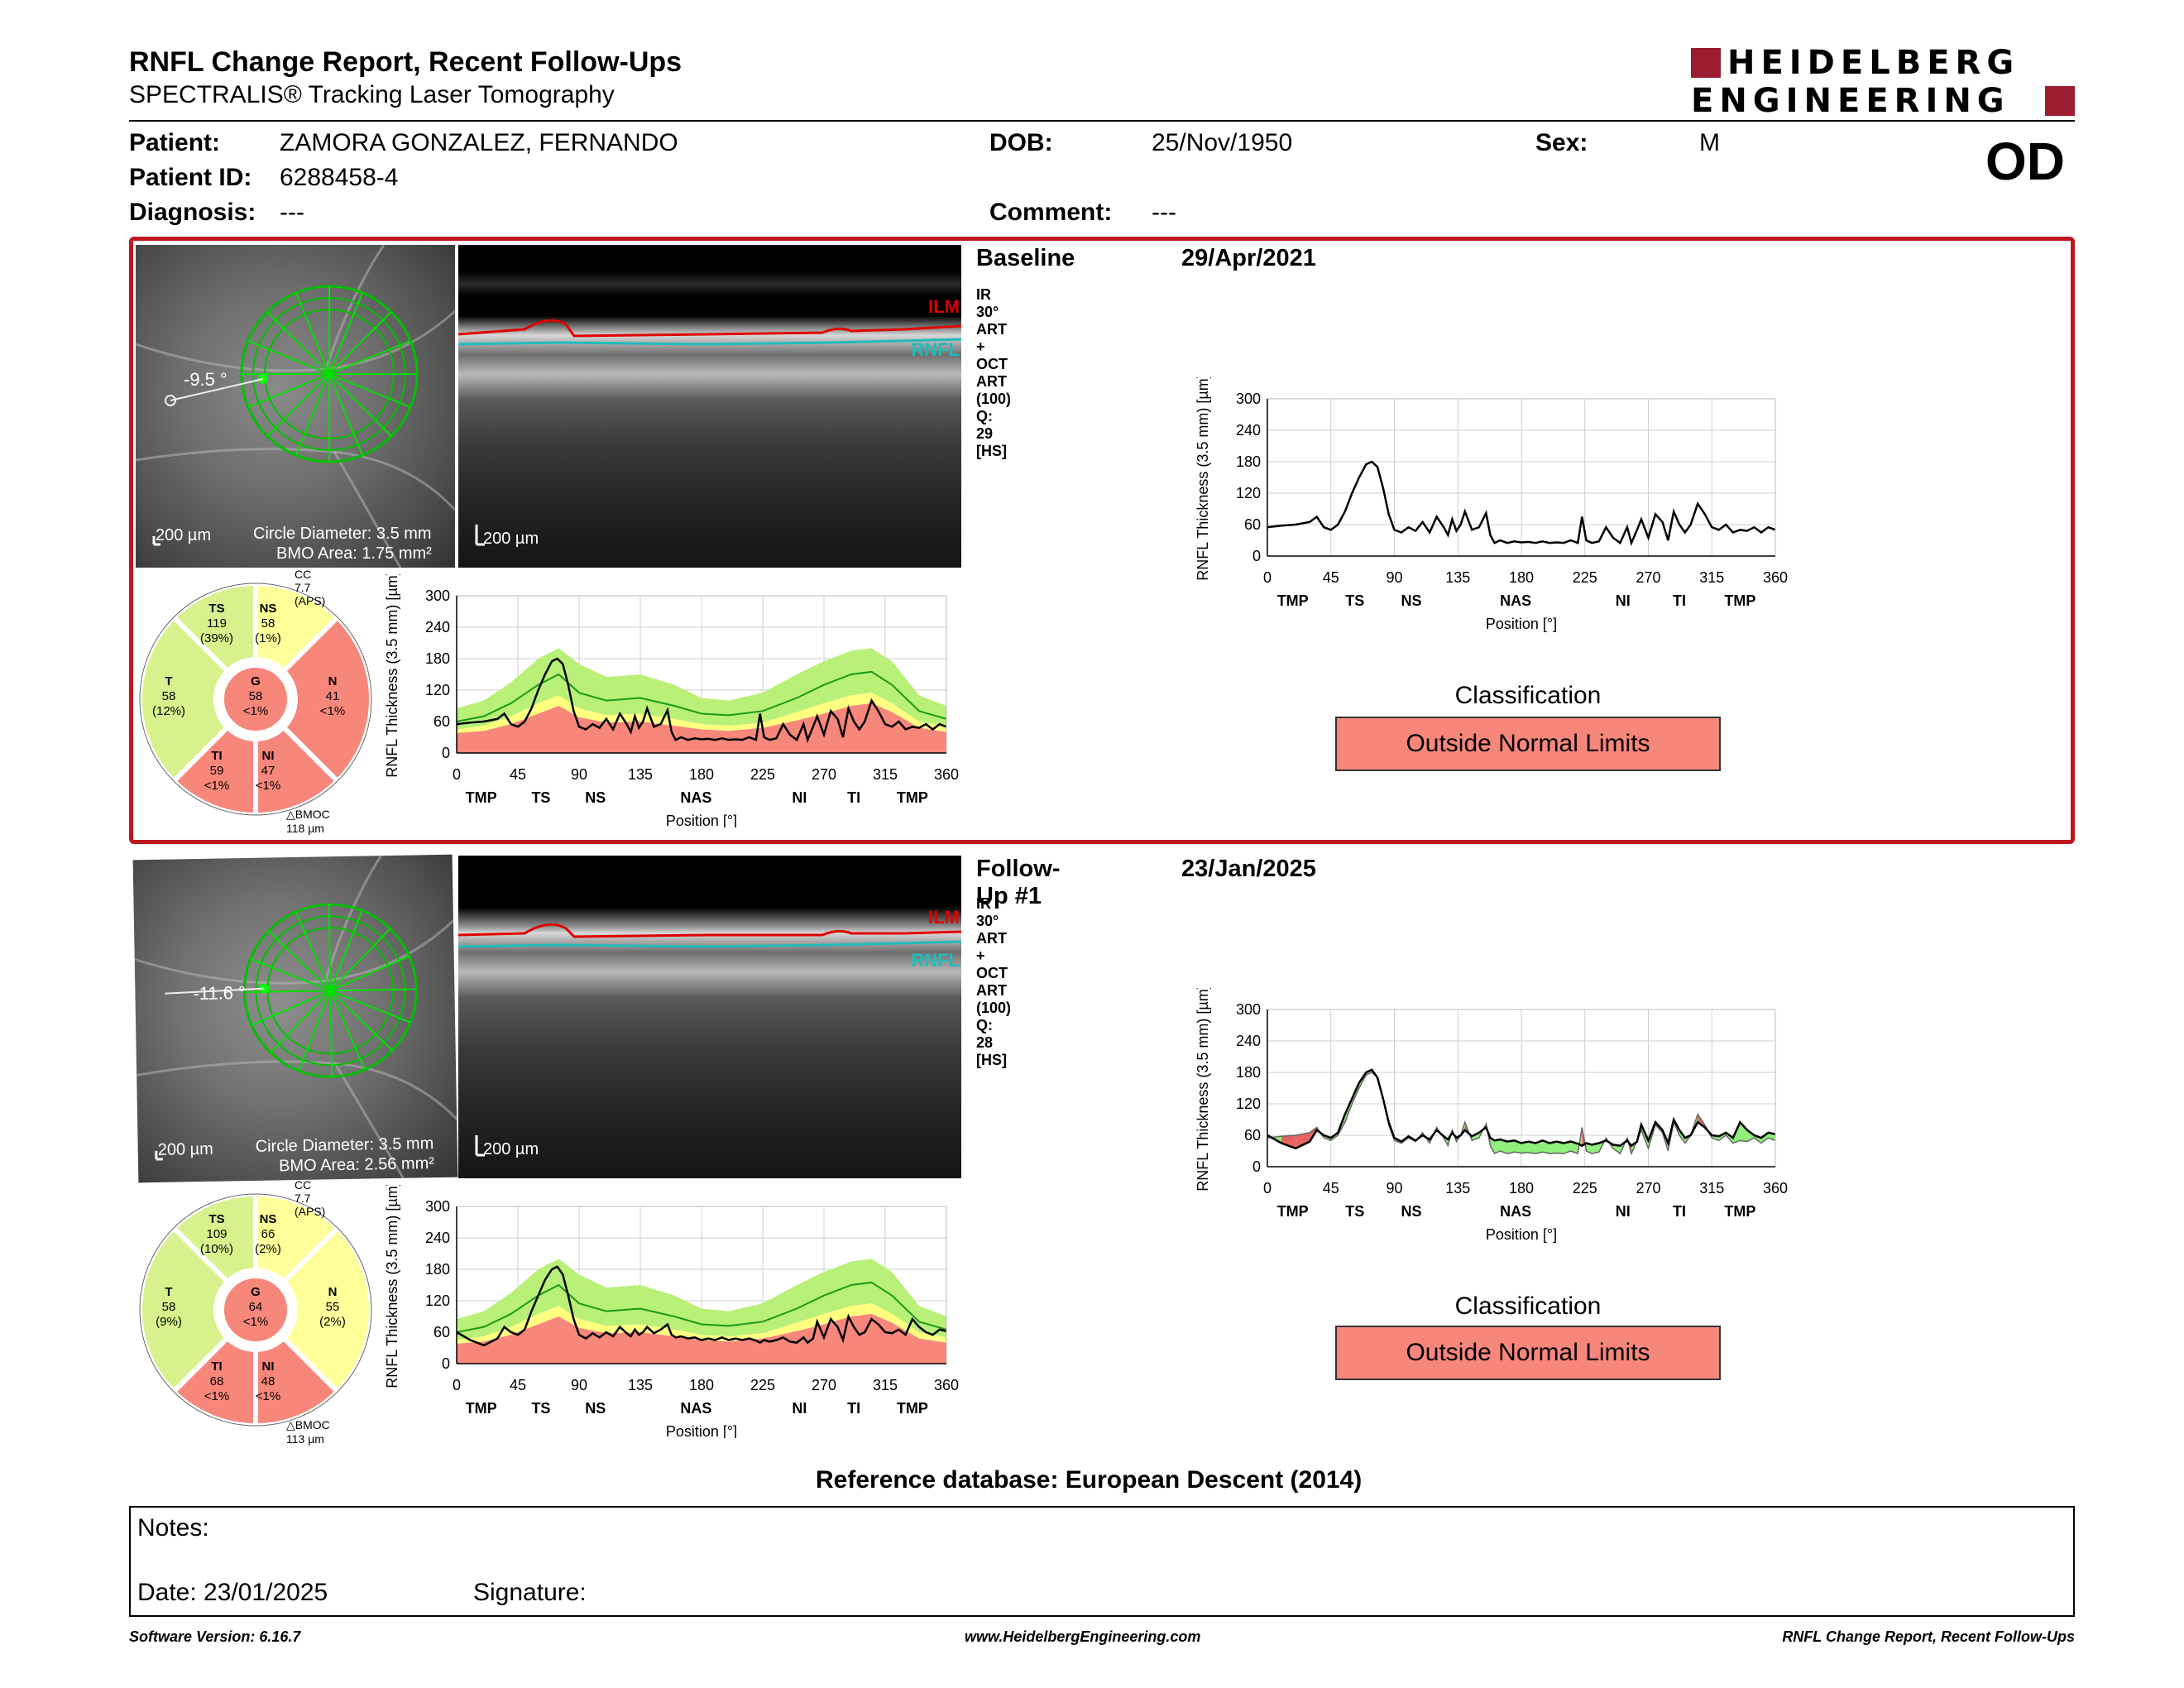 This screenshot has width=2184, height=1688. I want to click on x-tick-label: 135, so click(640, 1385).